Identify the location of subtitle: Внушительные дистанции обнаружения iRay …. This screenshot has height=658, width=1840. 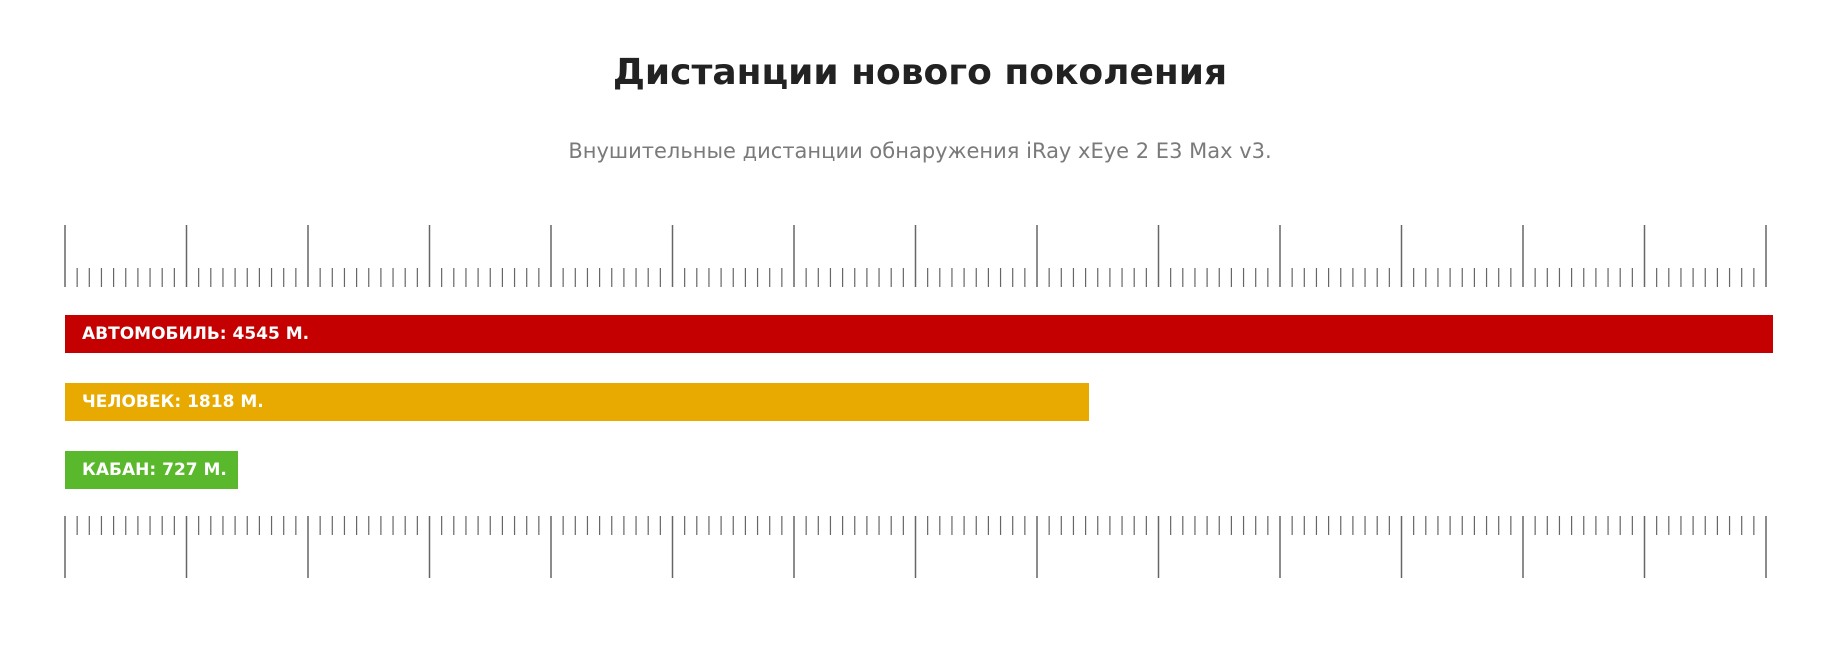
(920, 151).